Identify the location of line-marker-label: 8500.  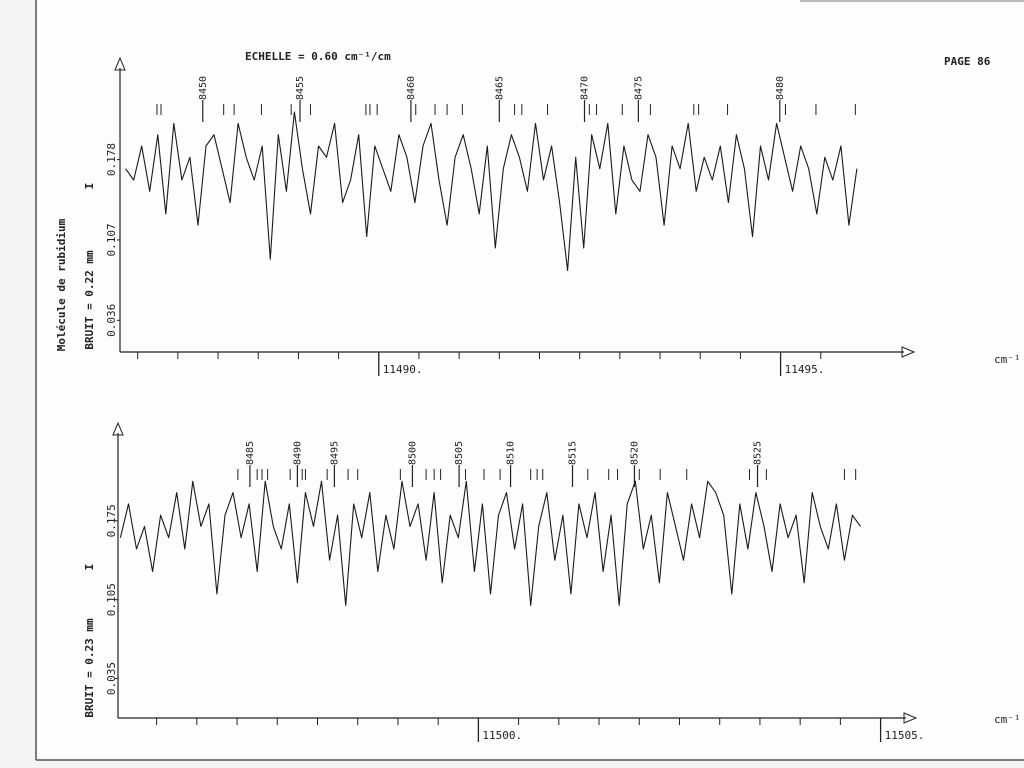
(412, 453).